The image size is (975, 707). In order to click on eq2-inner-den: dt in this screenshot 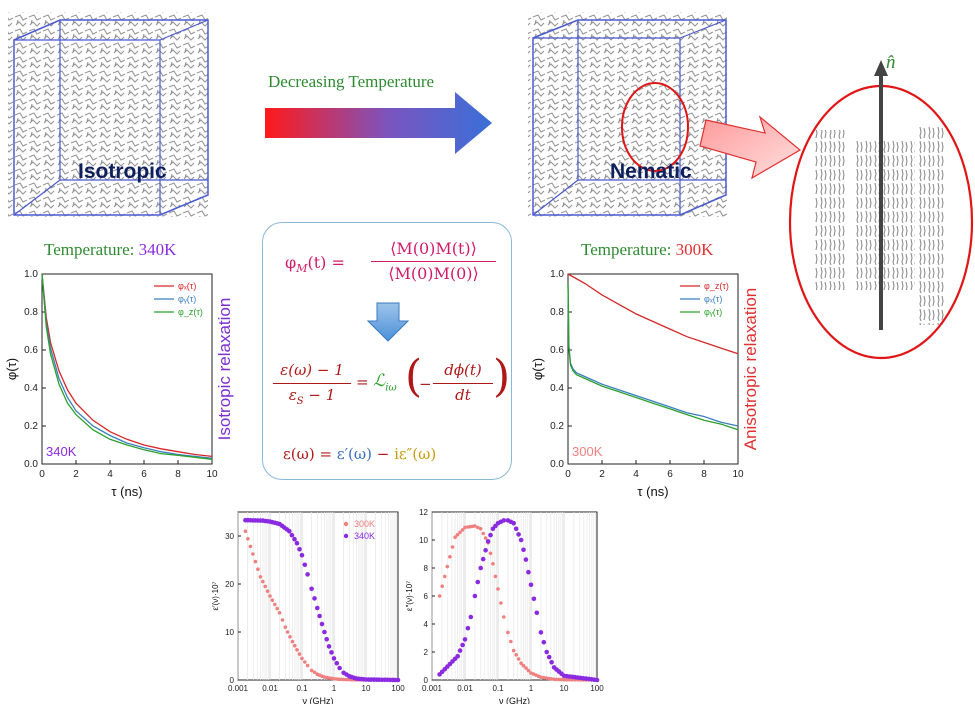, I will do `click(463, 395)`.